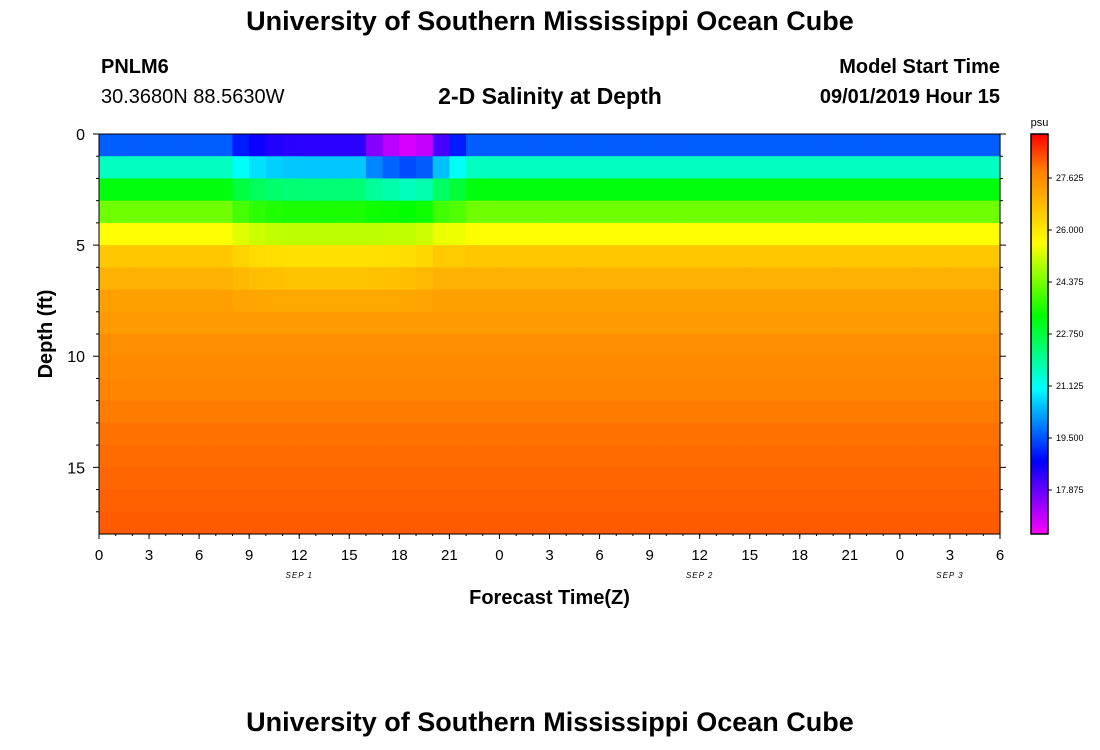 The image size is (1100, 750). I want to click on x-tick-label: 21, so click(849, 555).